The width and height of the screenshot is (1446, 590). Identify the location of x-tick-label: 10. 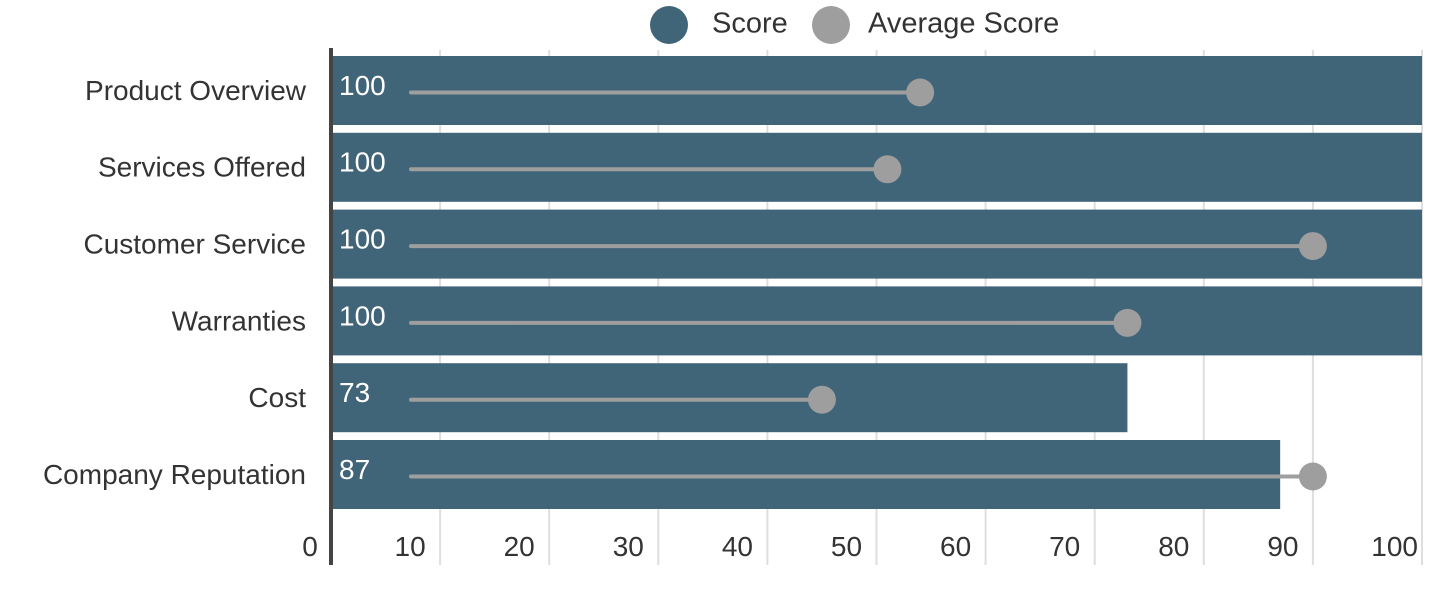
(410, 546).